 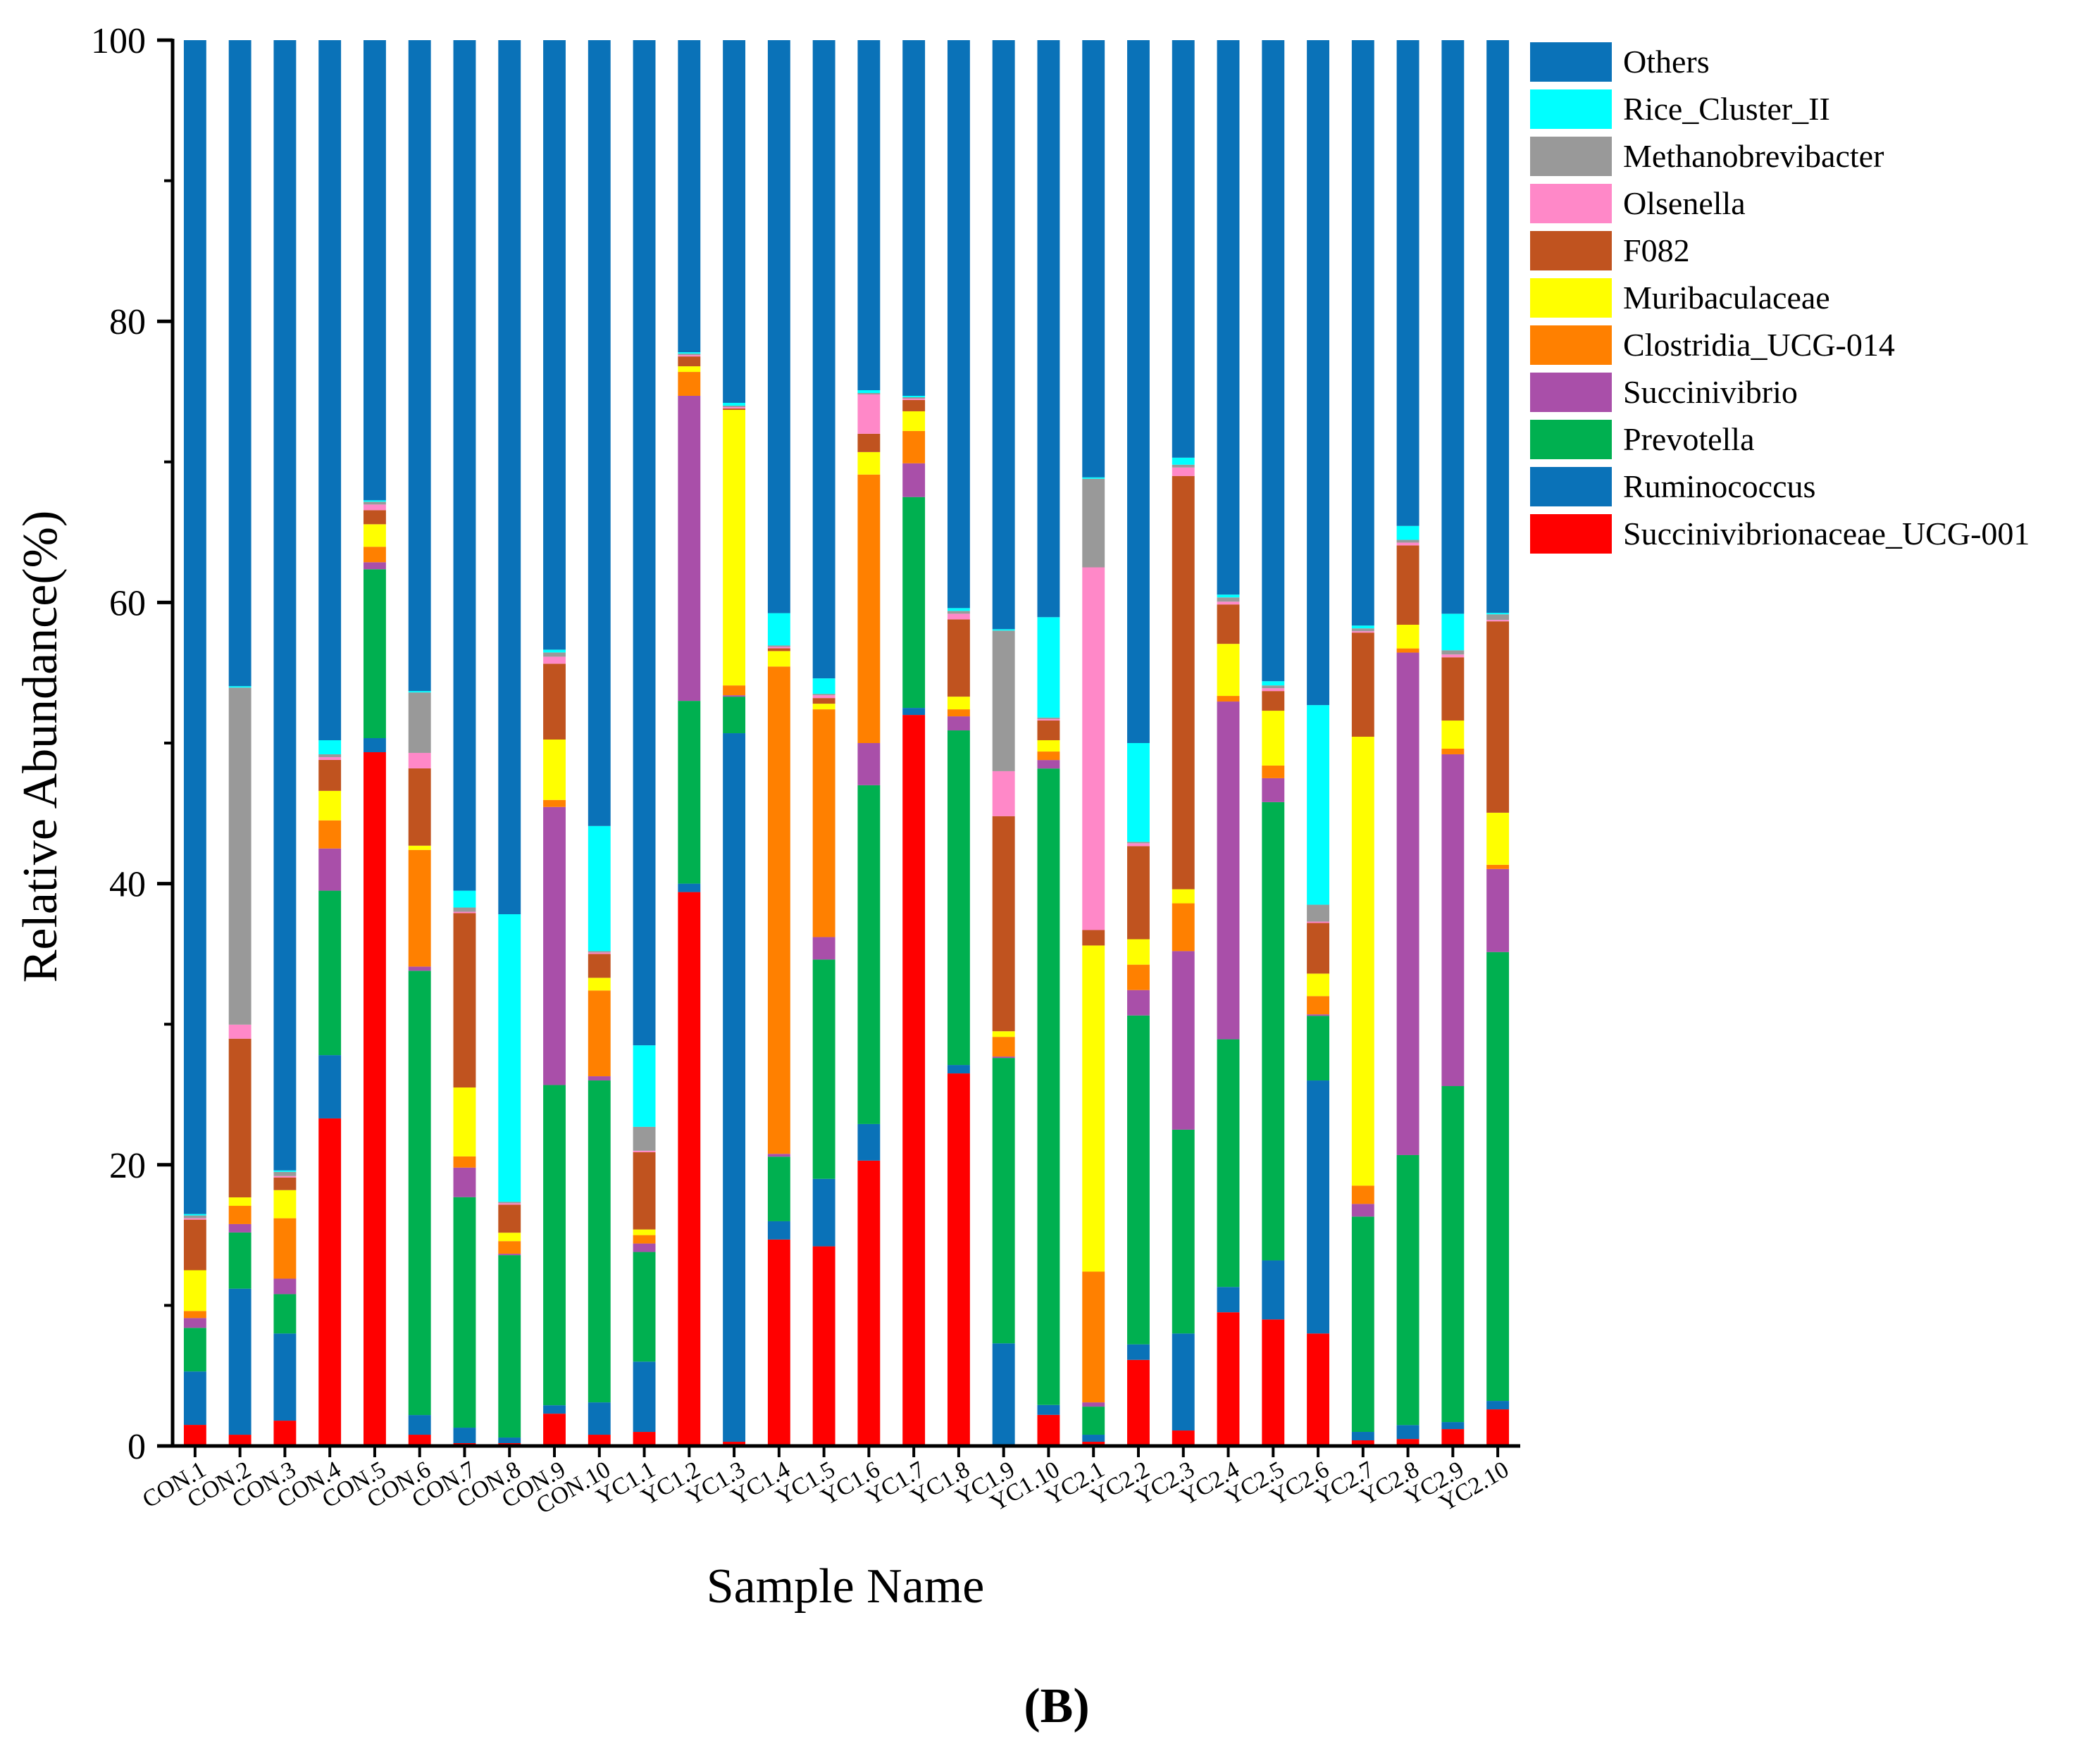 What do you see at coordinates (128, 603) in the screenshot?
I see `y-tick-label: 60` at bounding box center [128, 603].